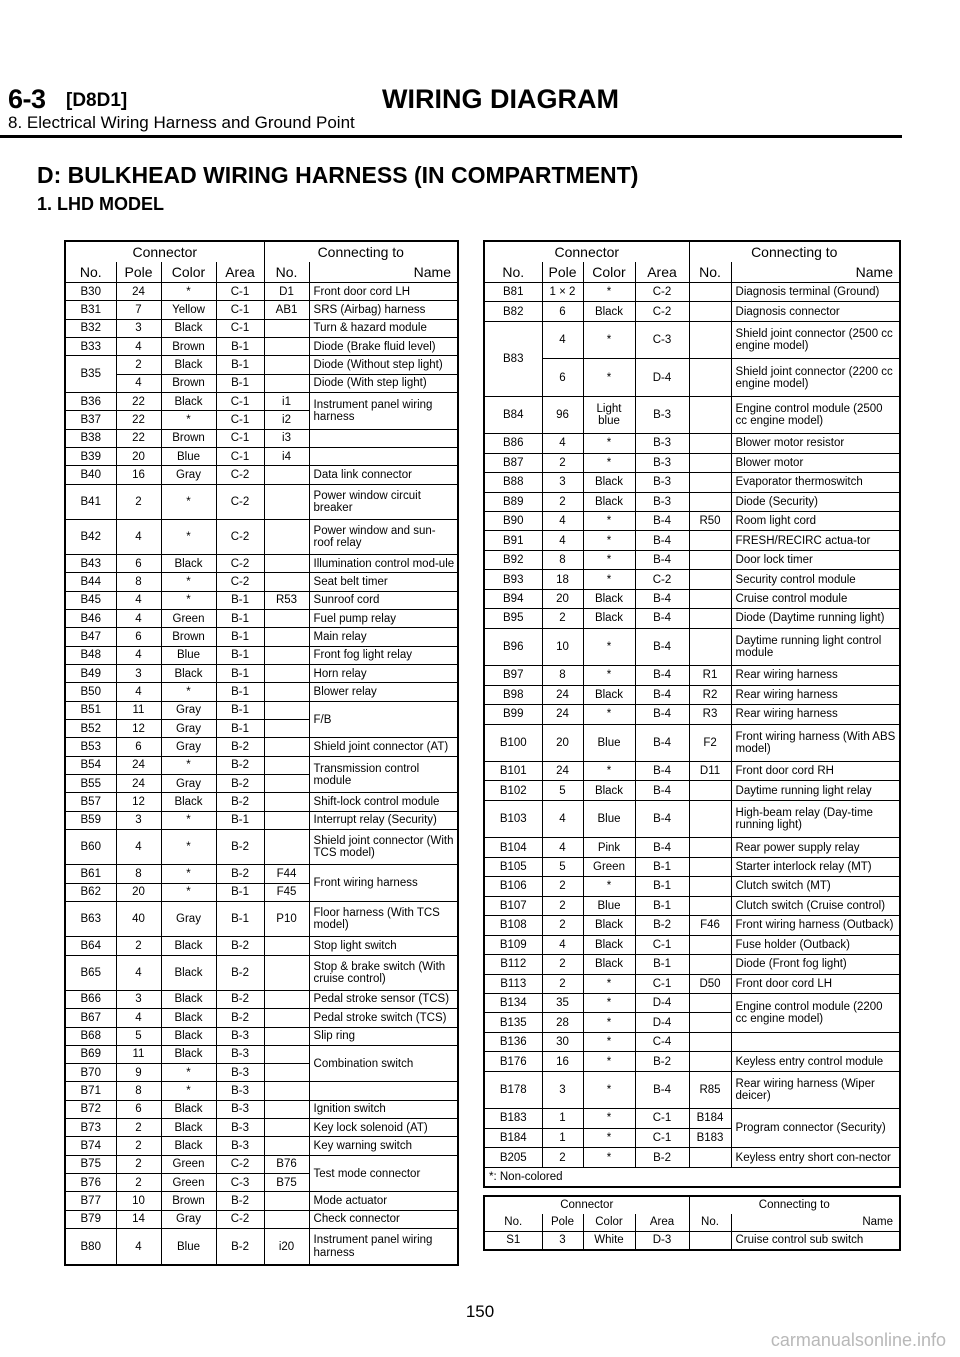  I want to click on connector-no: B108, so click(513, 925).